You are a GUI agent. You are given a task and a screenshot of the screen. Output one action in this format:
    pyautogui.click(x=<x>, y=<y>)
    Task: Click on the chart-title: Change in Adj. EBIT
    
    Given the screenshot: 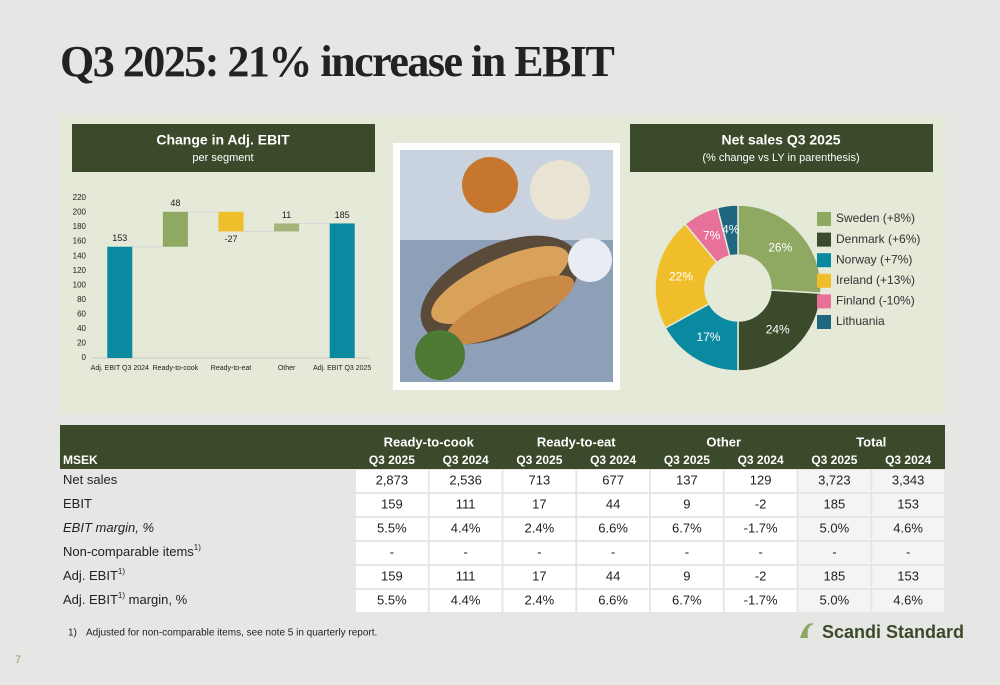 What is the action you would take?
    pyautogui.click(x=223, y=140)
    